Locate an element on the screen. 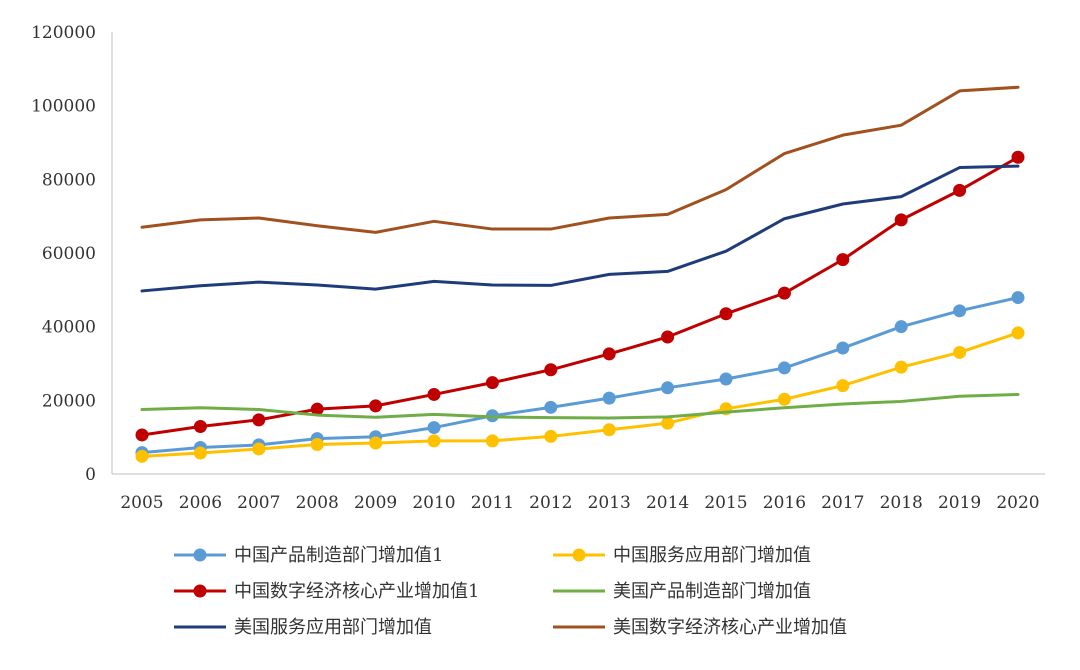 The height and width of the screenshot is (670, 1080). legend-entry: 美国数字经济核心产业增加值 is located at coordinates (700, 627).